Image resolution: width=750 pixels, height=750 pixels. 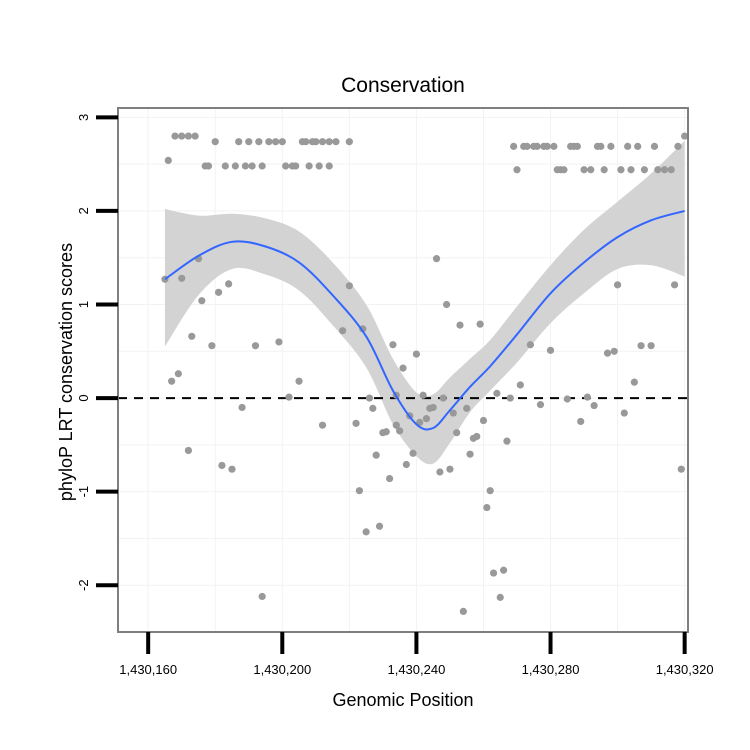 I want to click on x-tick-label: 1,430,200, so click(x=282, y=669).